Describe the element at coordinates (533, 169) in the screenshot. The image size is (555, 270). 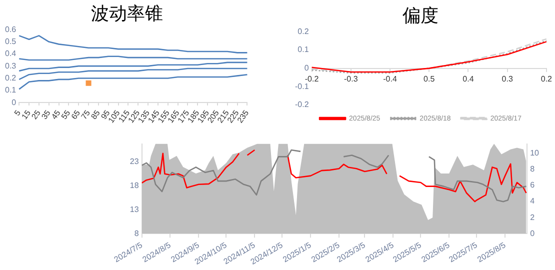
I see `y2-tick-label: 8` at that location.